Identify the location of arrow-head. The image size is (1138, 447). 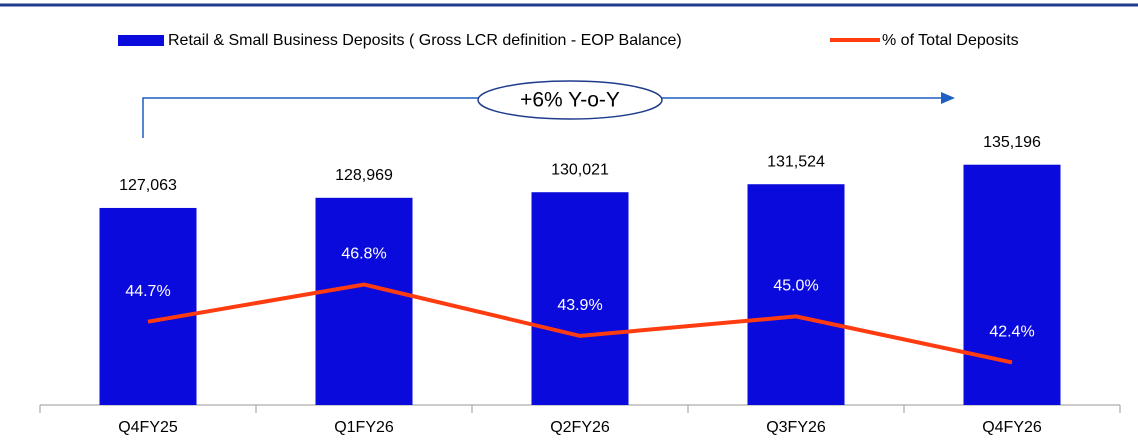
(948, 98).